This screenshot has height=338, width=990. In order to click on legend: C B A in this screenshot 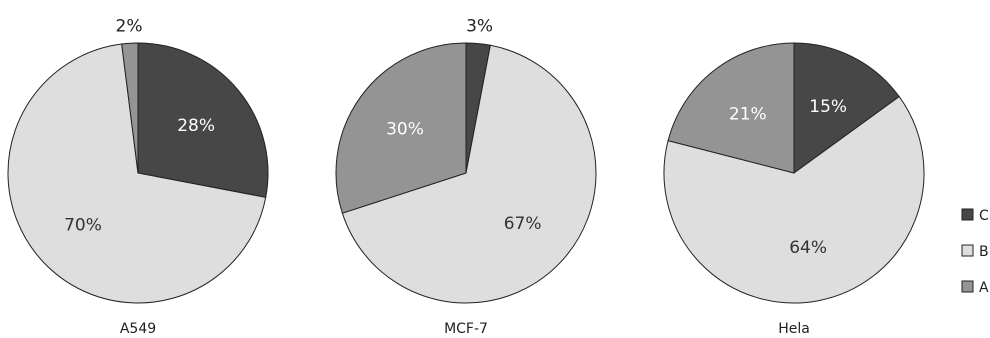, I will do `click(975, 252)`.